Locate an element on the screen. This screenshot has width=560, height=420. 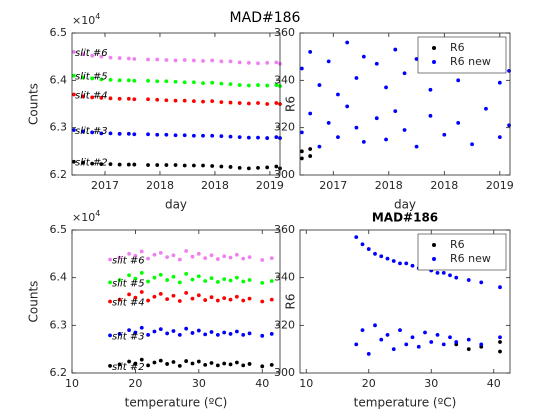
x-axis-label: temperature (ºC) is located at coordinates (405, 403).